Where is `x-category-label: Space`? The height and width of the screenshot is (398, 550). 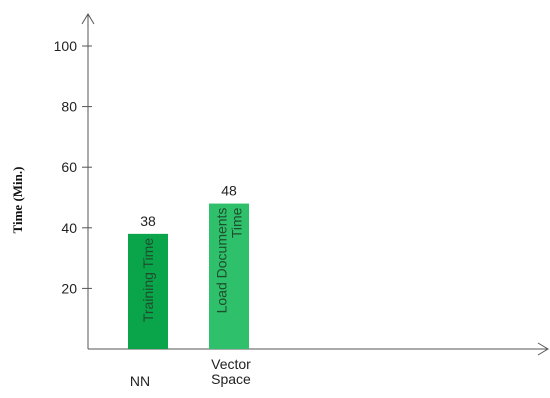 x-category-label: Space is located at coordinates (231, 379).